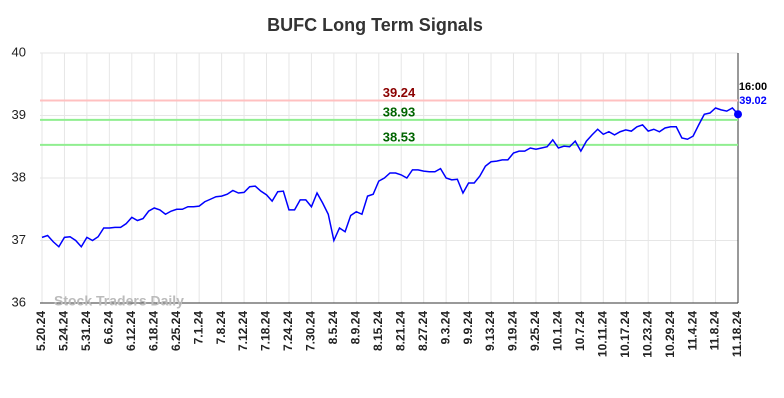 The image size is (784, 398). What do you see at coordinates (753, 87) in the screenshot?
I see `last-time-label: 16:00` at bounding box center [753, 87].